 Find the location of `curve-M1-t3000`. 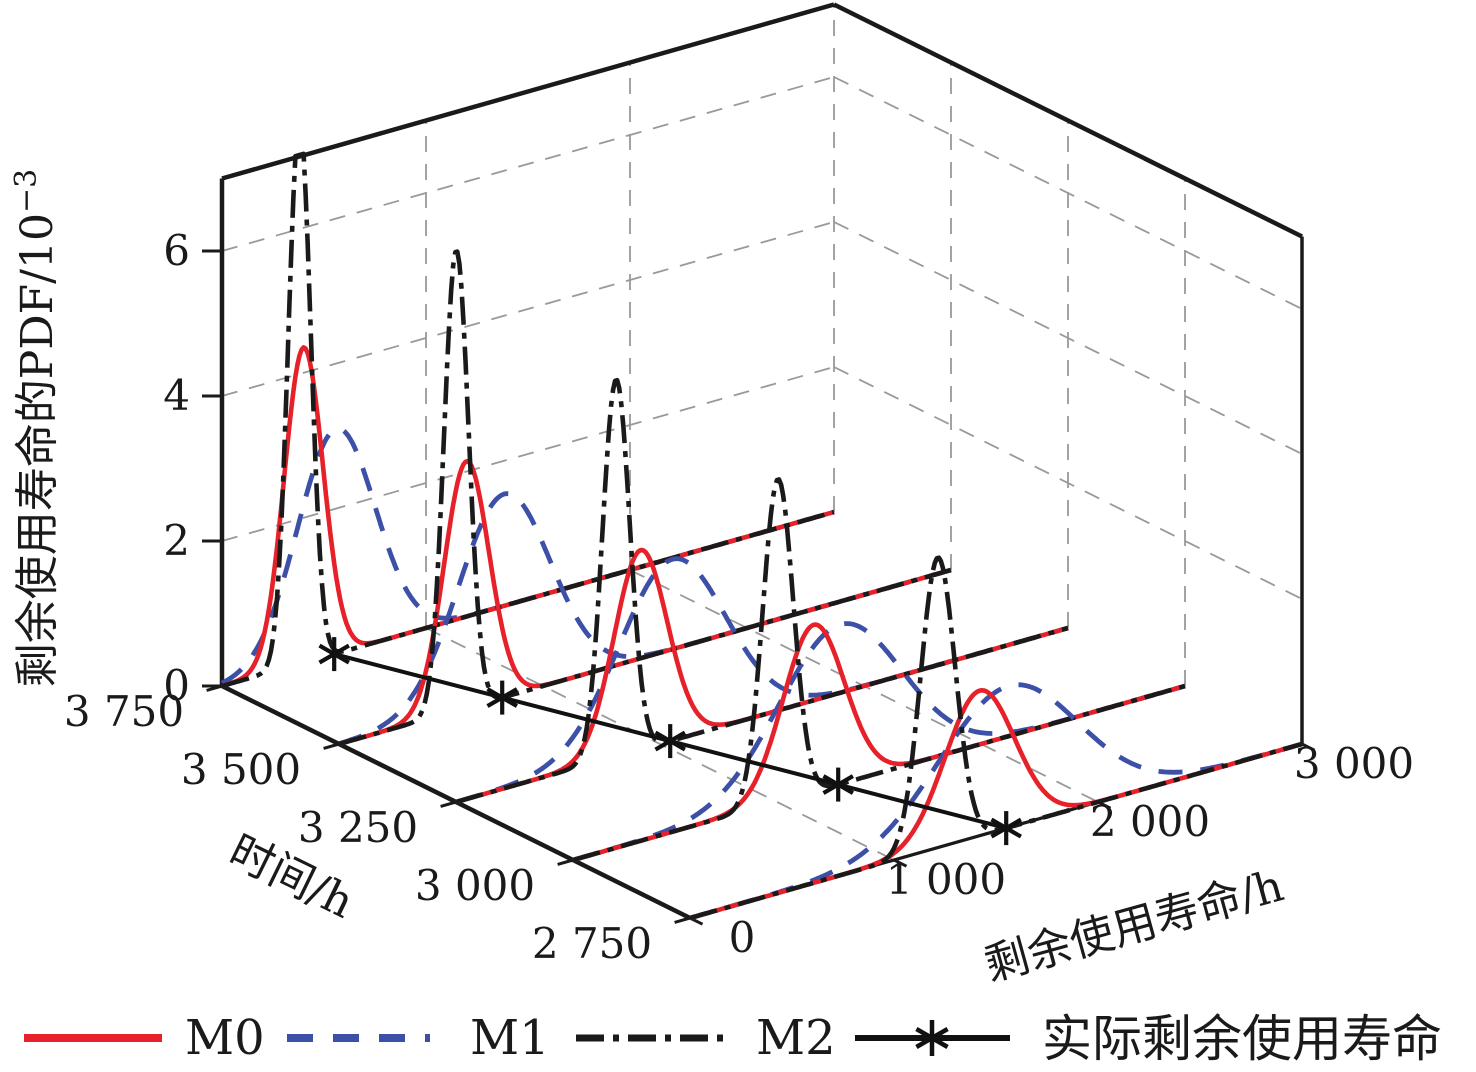

curve-M1-t3000 is located at coordinates (879, 742).